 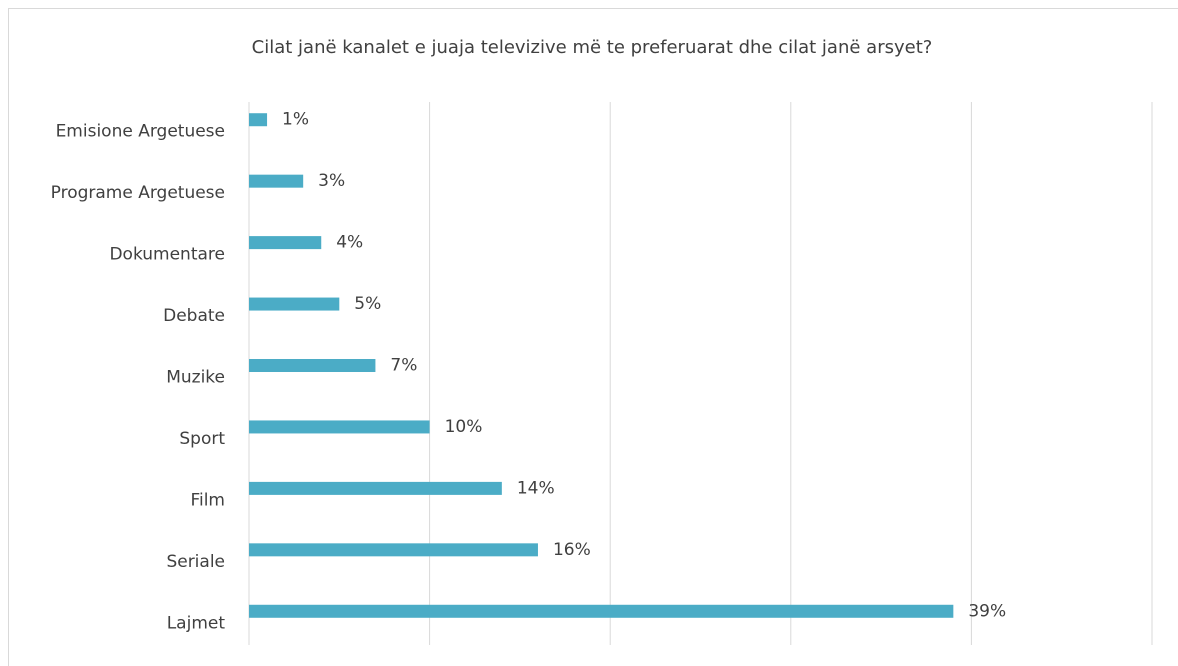 I want to click on data-label: 10%, so click(x=464, y=427).